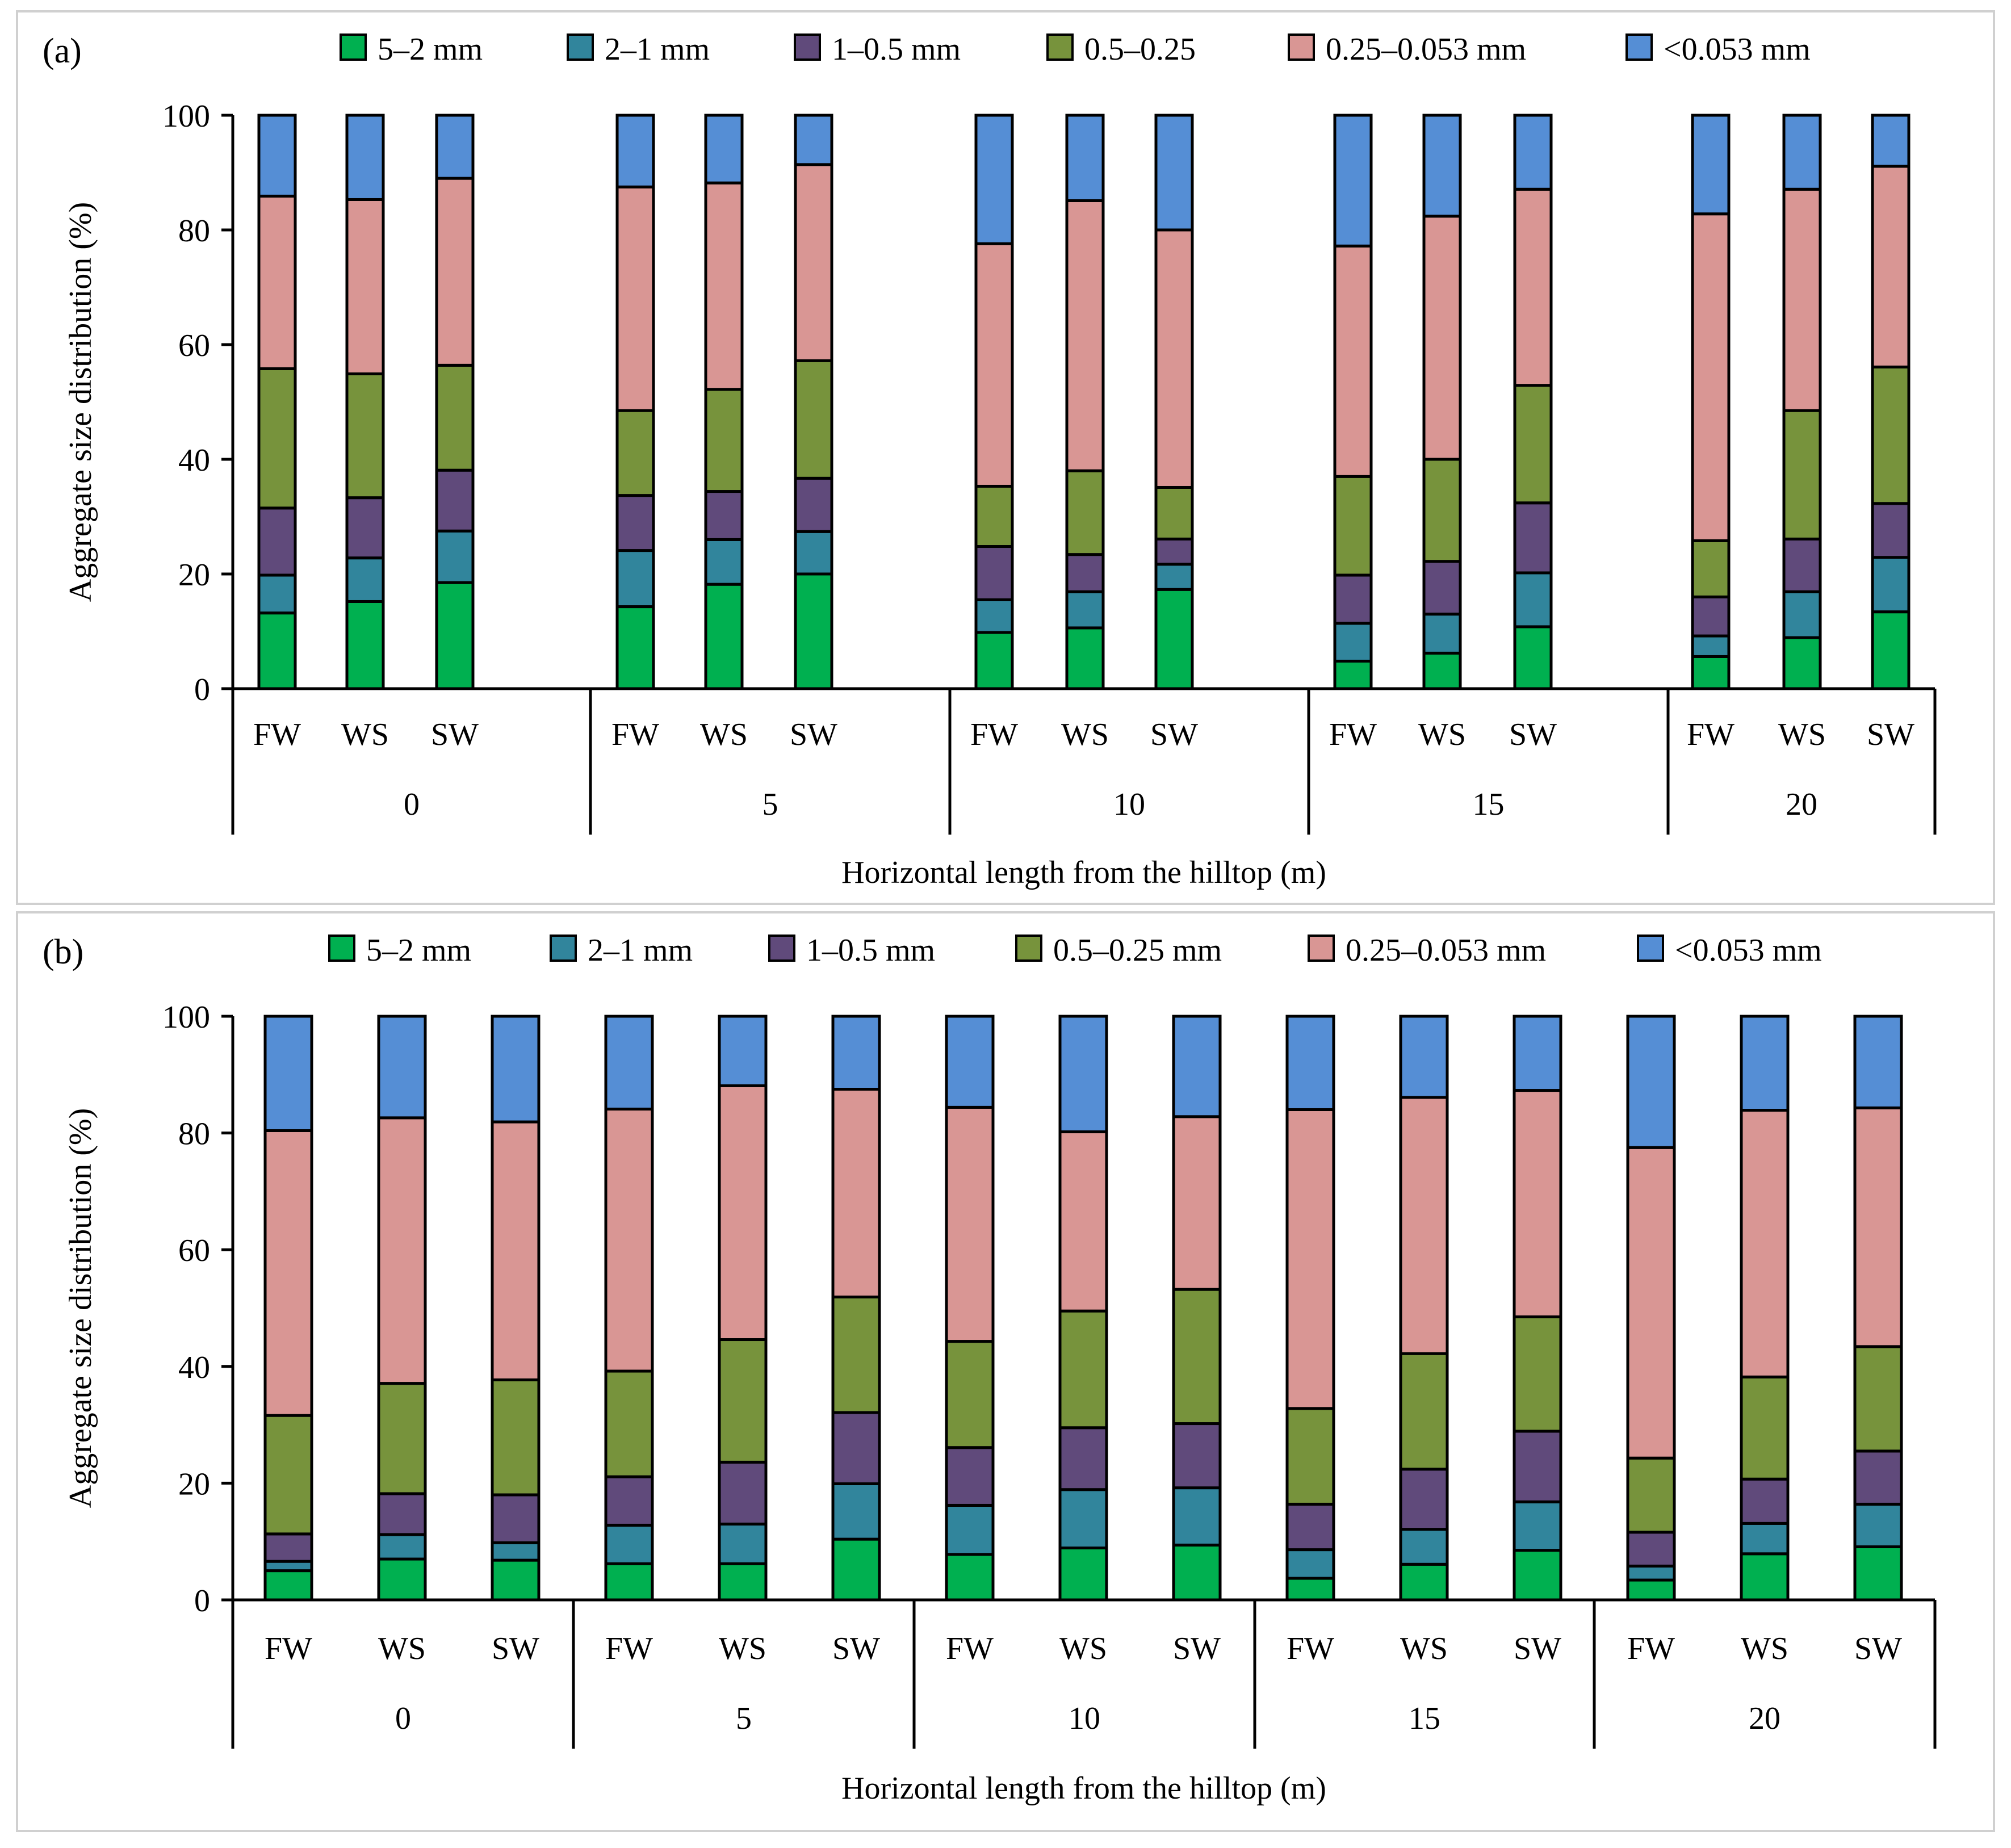 The image size is (2011, 1848). Describe the element at coordinates (1748, 951) in the screenshot. I see `legend-label: <0.053 mm` at that location.